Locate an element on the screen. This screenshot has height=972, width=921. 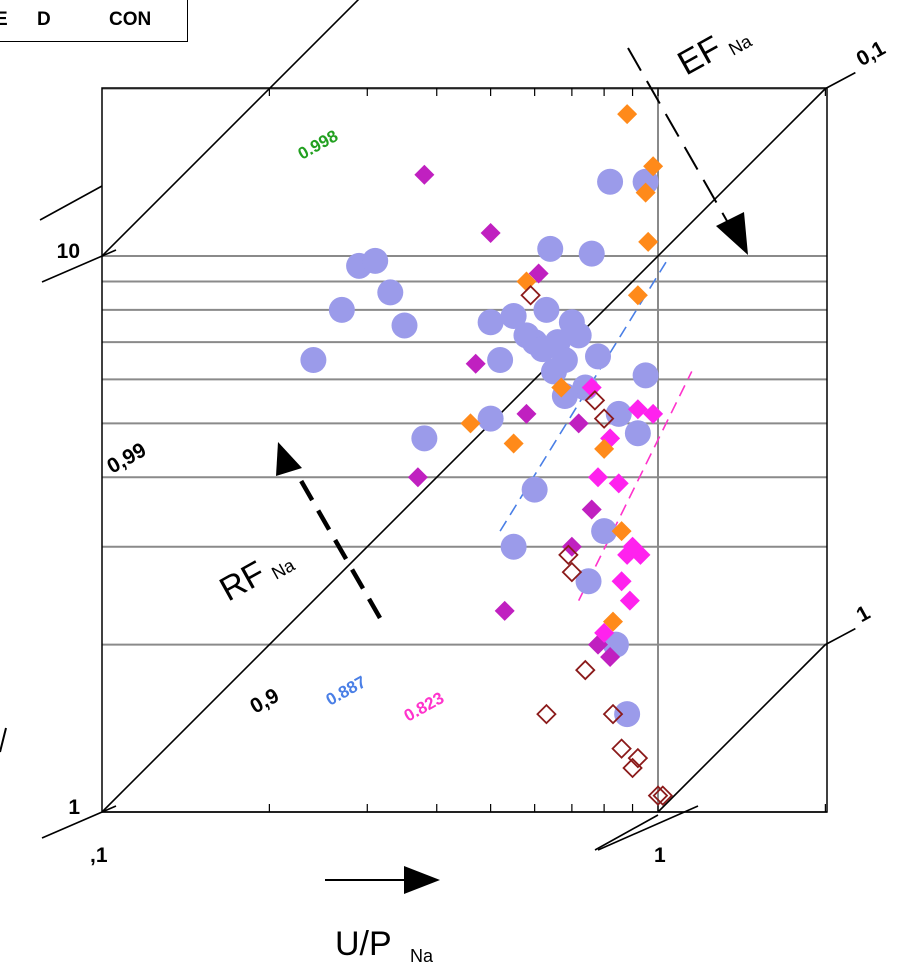
ef-arrow-shaft is located at coordinates (681, 141).